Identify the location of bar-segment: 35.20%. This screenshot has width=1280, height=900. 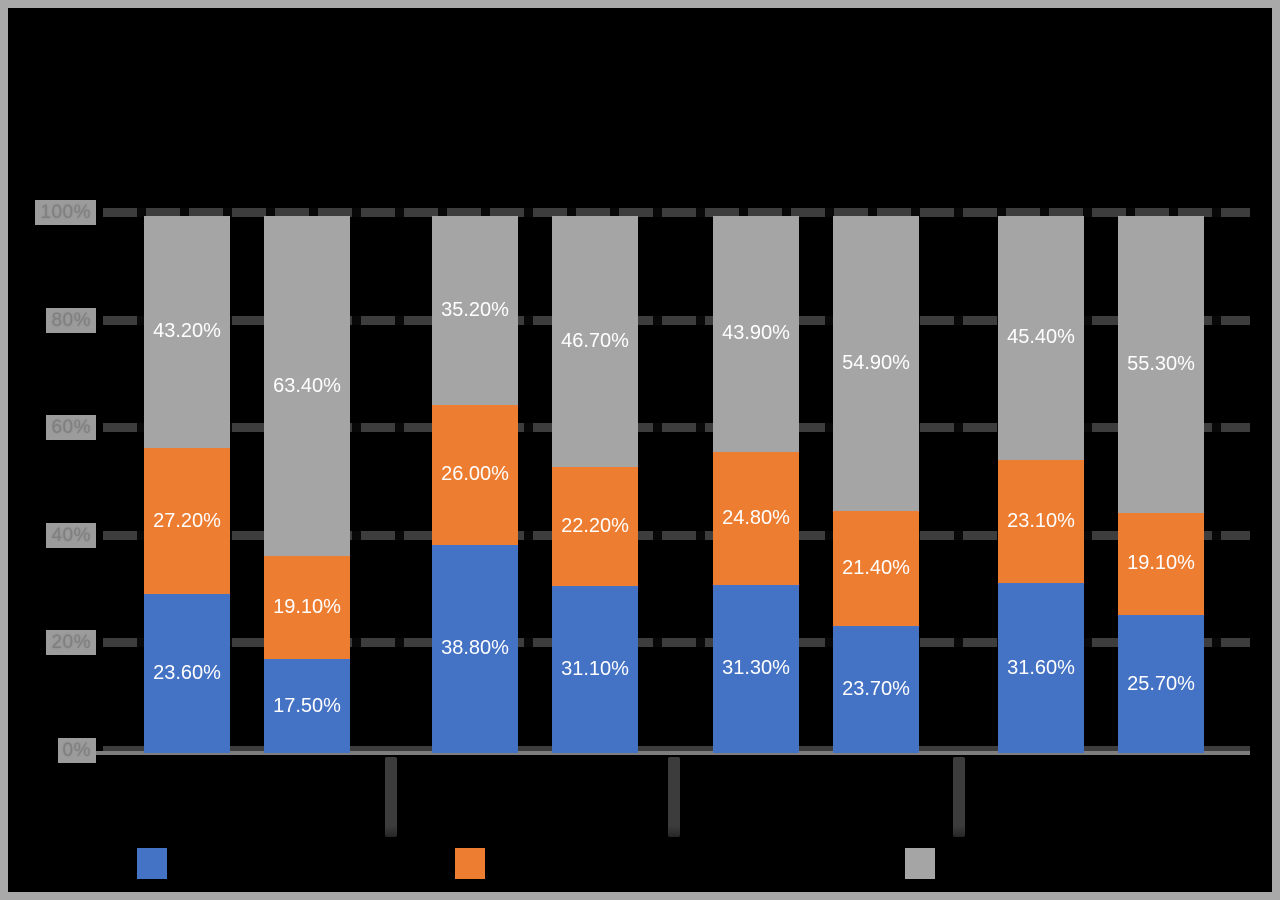
(475, 311).